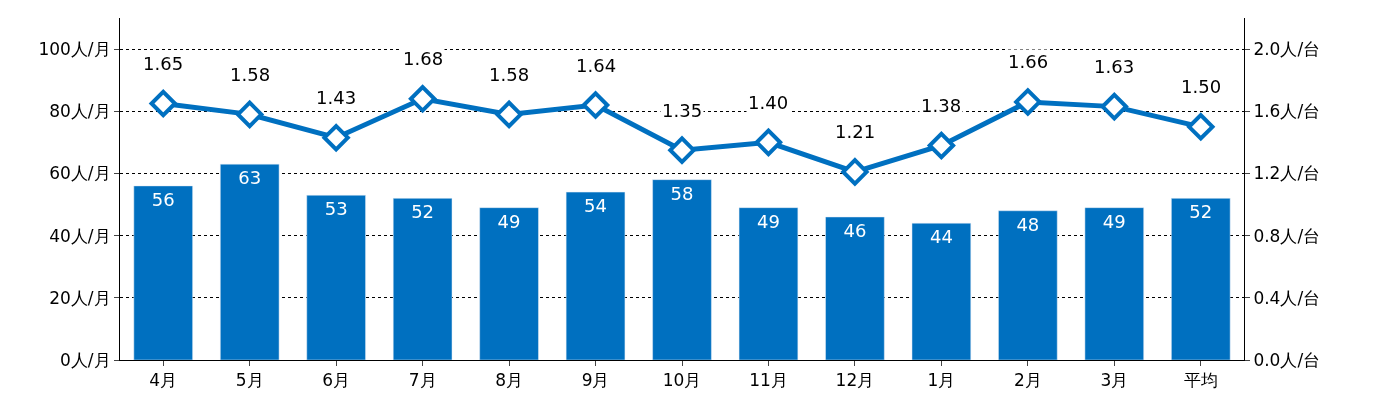 This screenshot has width=1374, height=405. What do you see at coordinates (855, 380) in the screenshot?
I see `x-tick-label: 12月` at bounding box center [855, 380].